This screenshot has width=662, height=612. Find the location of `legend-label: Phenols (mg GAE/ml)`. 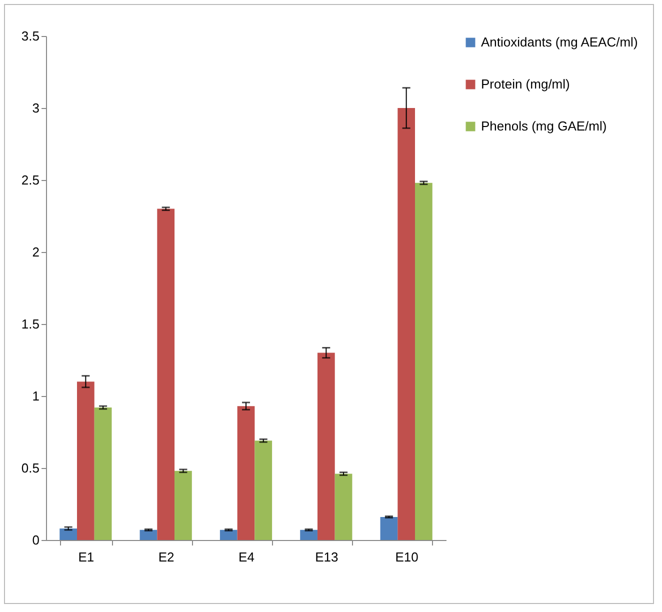

legend-label: Phenols (mg GAE/ml) is located at coordinates (544, 126).